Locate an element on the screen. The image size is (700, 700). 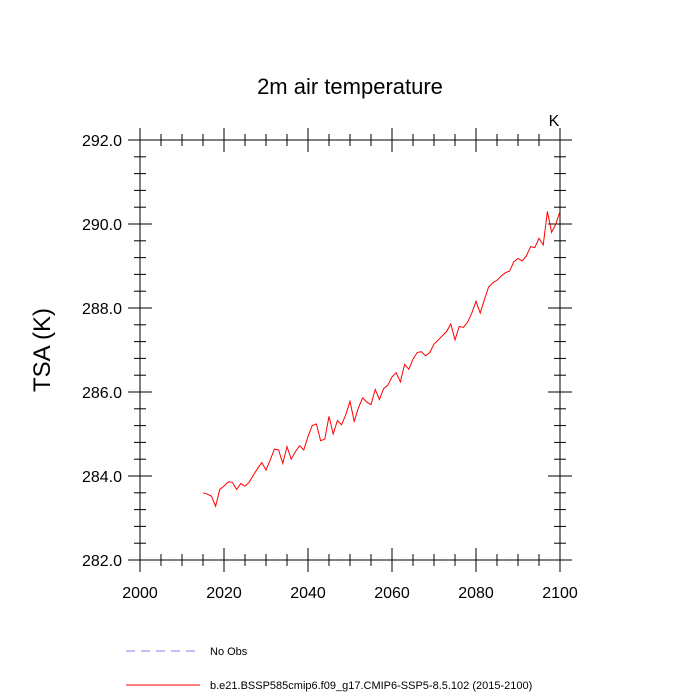
x-tick-label: 2040 is located at coordinates (308, 593).